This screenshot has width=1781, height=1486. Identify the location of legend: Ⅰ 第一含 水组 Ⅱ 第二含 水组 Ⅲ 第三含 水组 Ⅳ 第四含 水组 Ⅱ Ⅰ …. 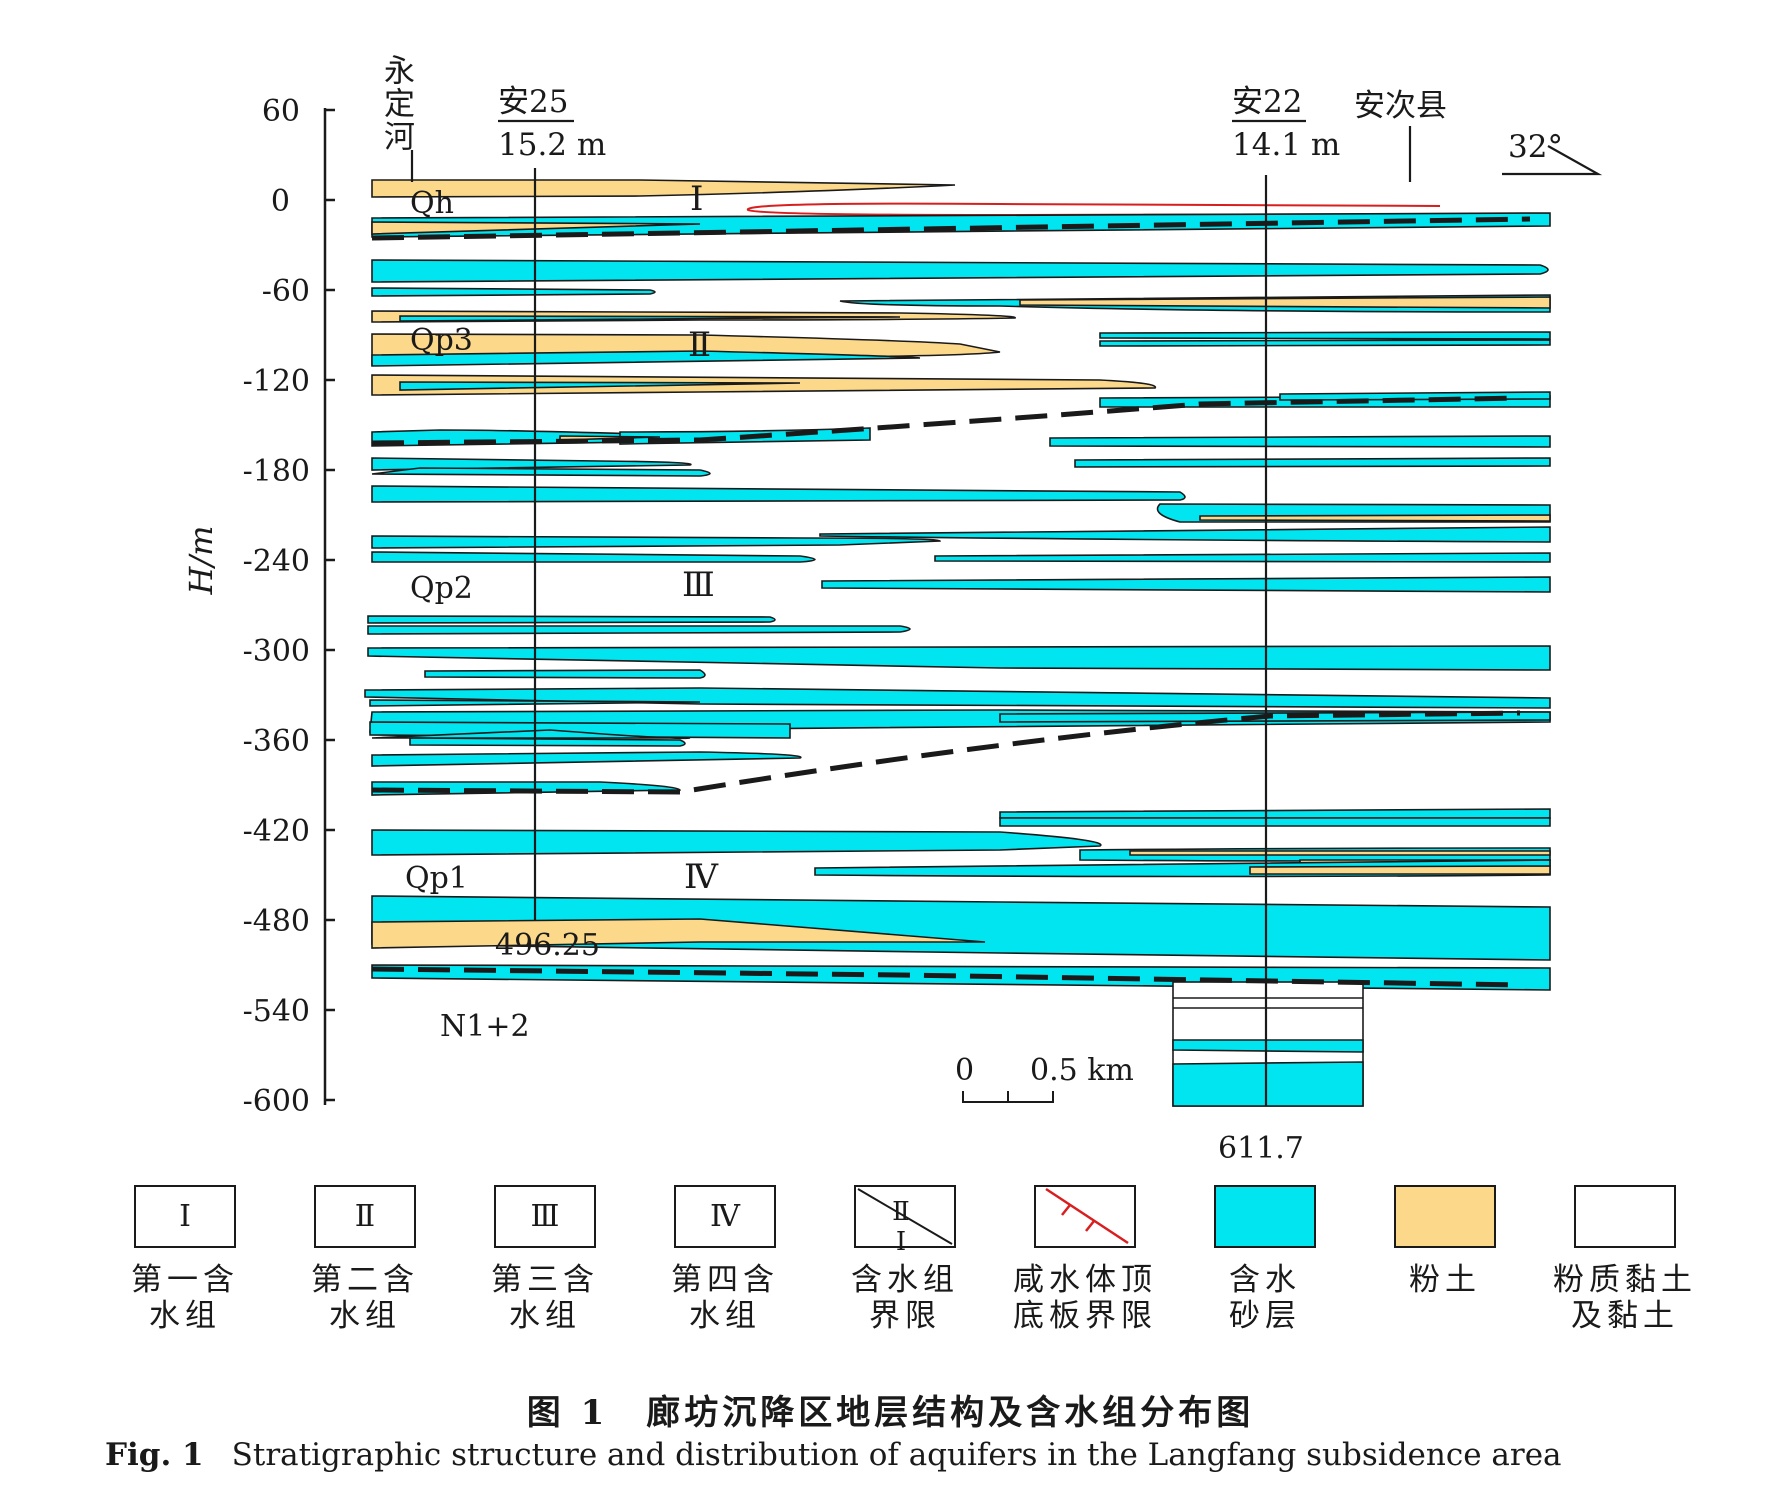
(910, 1275).